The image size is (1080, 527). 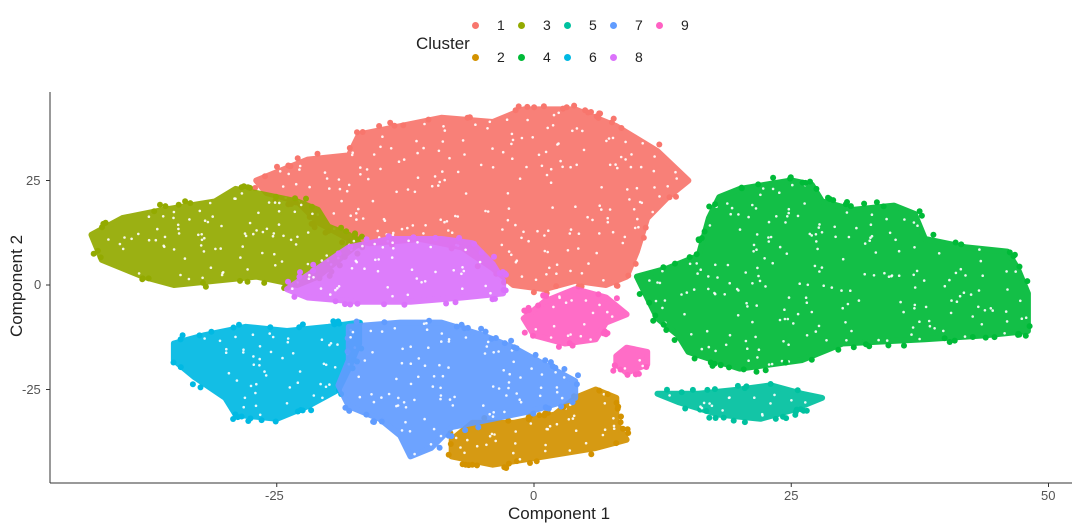 What do you see at coordinates (488, 25) in the screenshot?
I see `legend-item-1: 1` at bounding box center [488, 25].